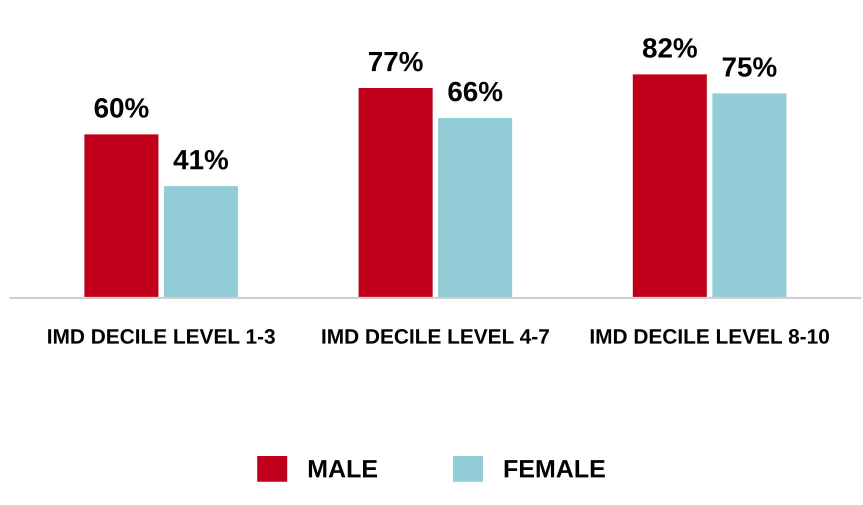  What do you see at coordinates (343, 469) in the screenshot?
I see `legend-label: MALE` at bounding box center [343, 469].